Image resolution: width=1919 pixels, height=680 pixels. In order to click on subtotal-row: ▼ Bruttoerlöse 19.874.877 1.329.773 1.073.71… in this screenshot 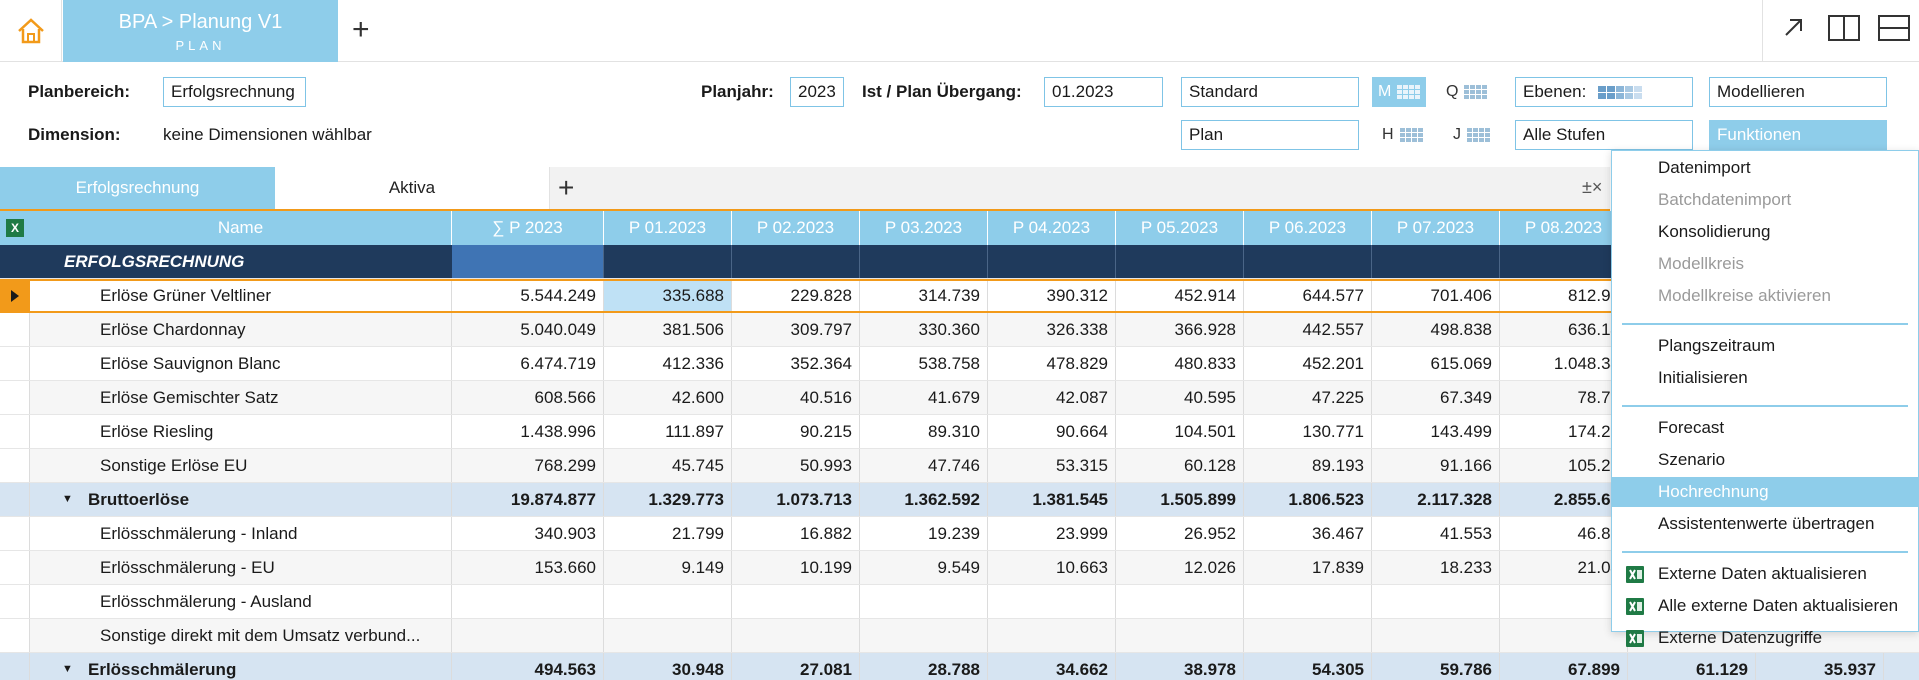, I will do `click(959, 500)`.